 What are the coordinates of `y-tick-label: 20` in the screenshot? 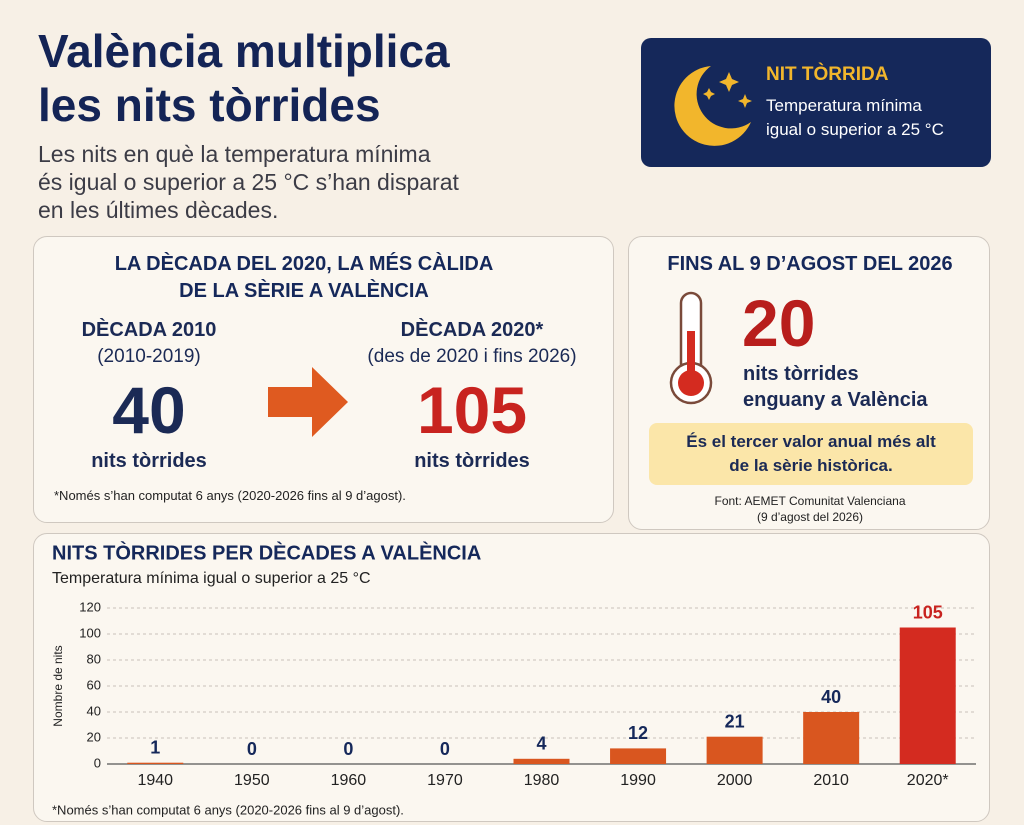 It's located at (94, 736).